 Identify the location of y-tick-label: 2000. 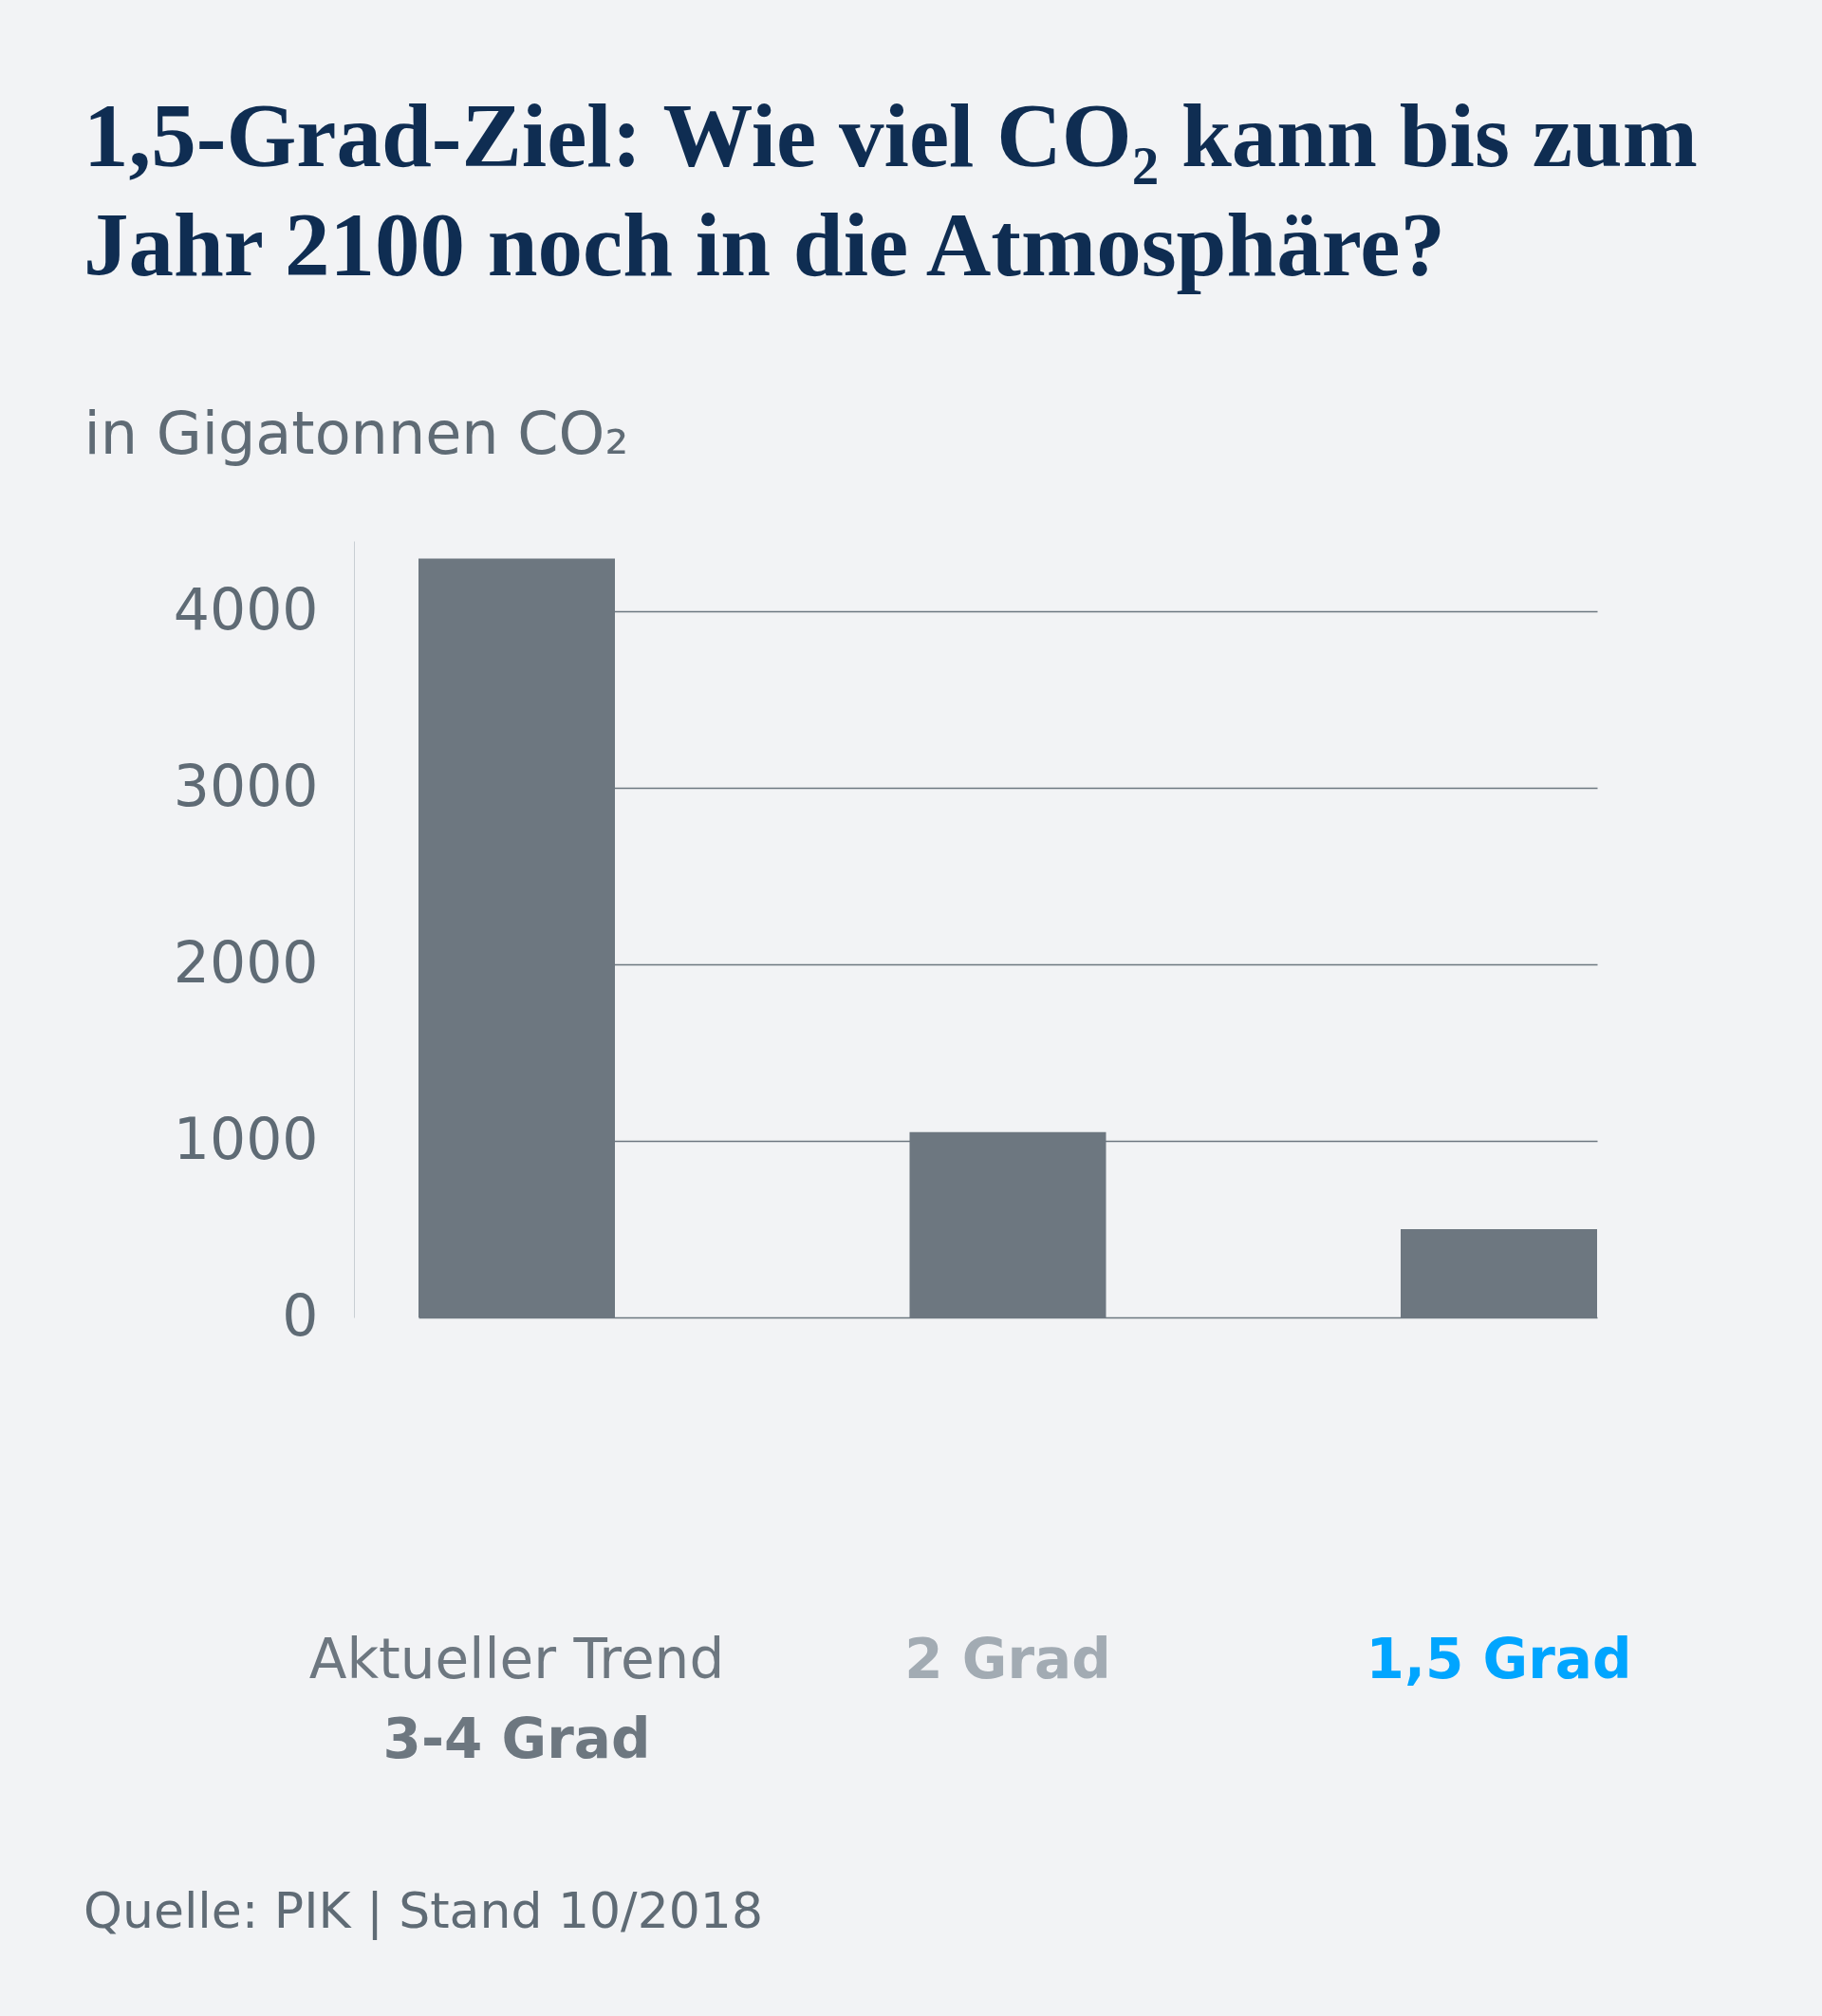
(246, 962).